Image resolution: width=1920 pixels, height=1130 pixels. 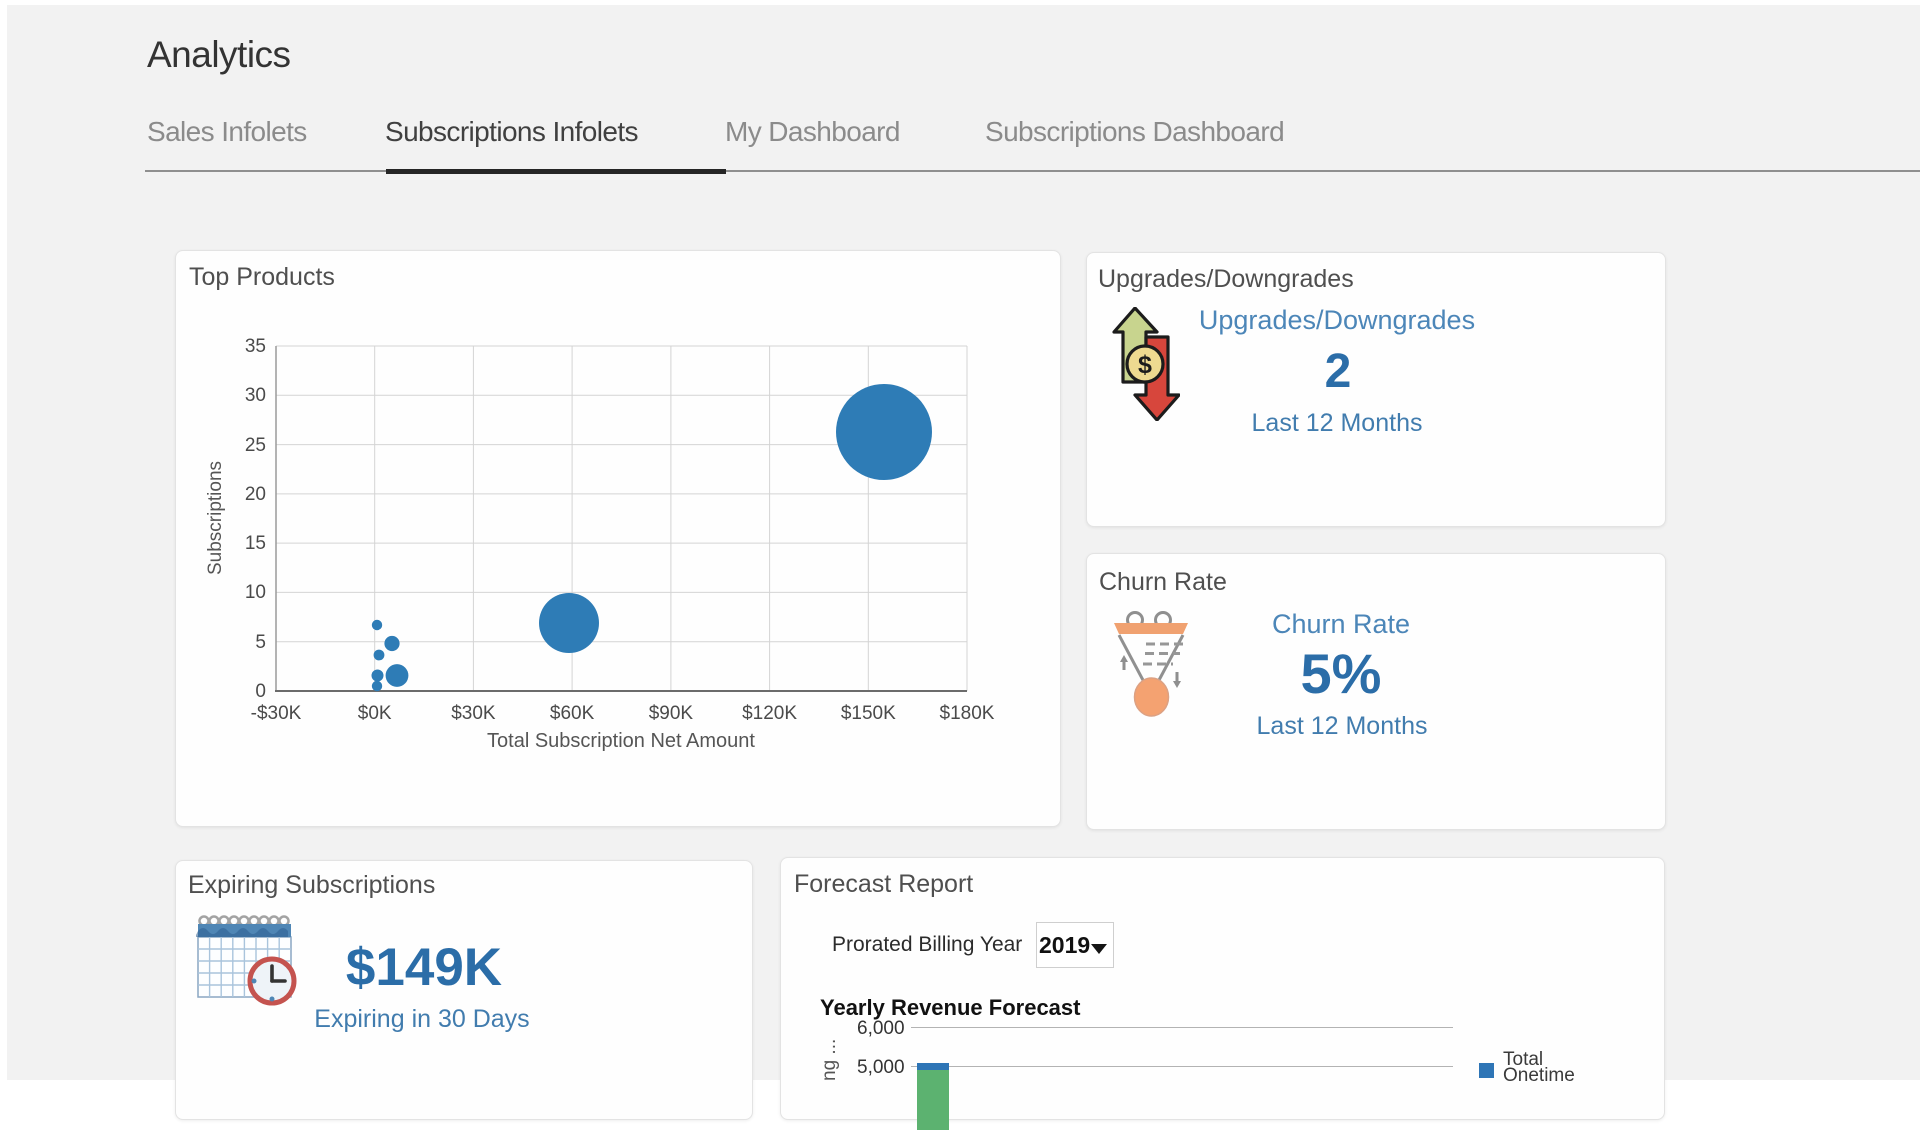 What do you see at coordinates (769, 713) in the screenshot?
I see `svg-text: $120K` at bounding box center [769, 713].